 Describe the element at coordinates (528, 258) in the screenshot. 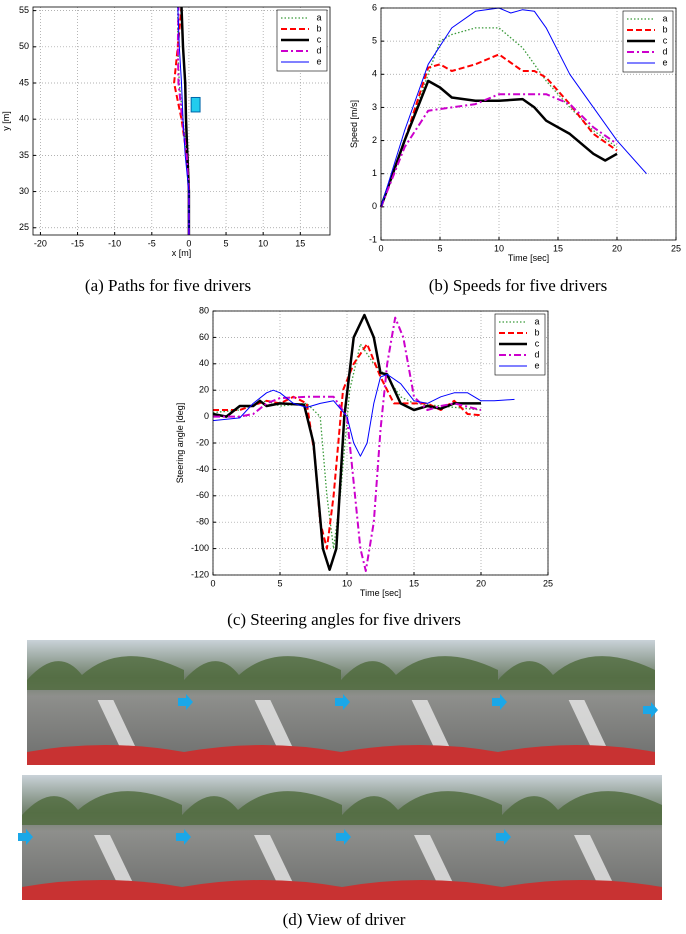

I see `x-axis-label: Time [sec]` at that location.